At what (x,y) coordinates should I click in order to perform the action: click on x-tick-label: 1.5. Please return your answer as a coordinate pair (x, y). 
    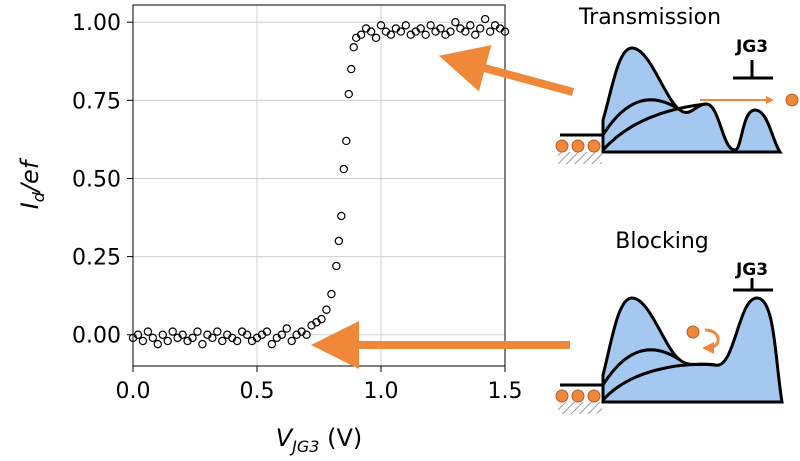
    Looking at the image, I should click on (505, 391).